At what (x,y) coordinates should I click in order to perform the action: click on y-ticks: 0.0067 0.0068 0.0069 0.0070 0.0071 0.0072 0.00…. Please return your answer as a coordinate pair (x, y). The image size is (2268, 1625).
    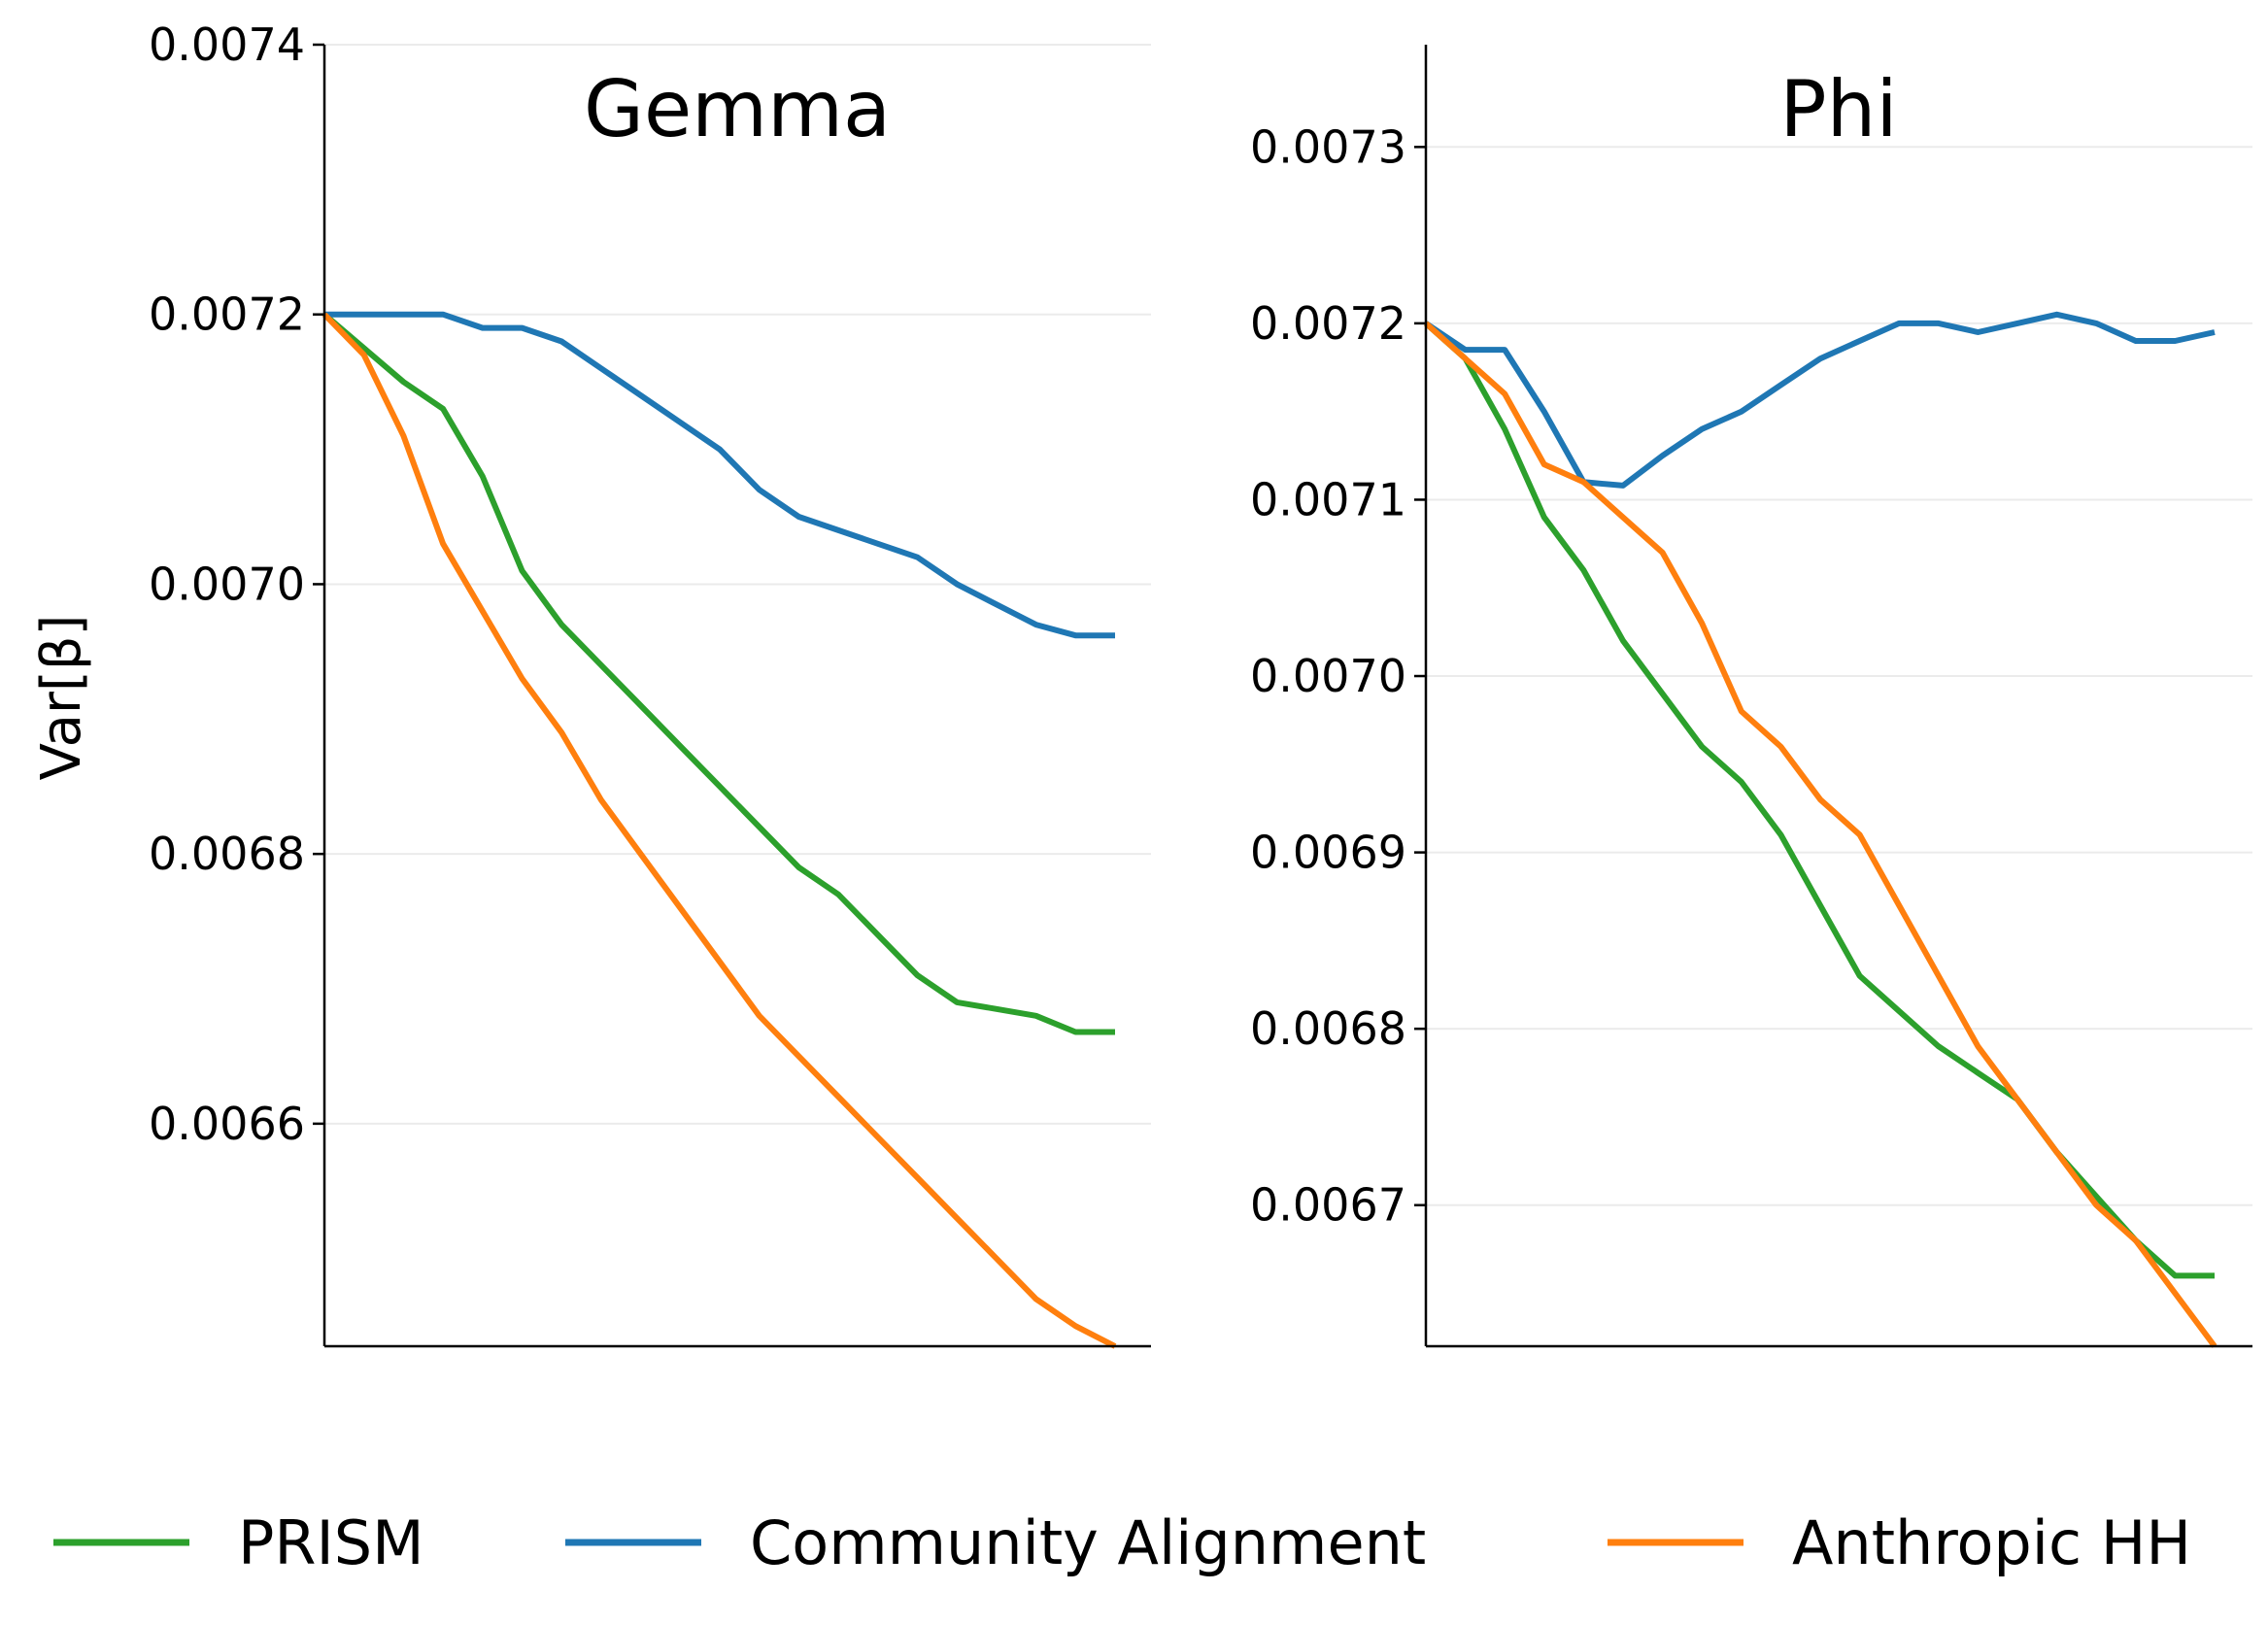
    Looking at the image, I should click on (1338, 676).